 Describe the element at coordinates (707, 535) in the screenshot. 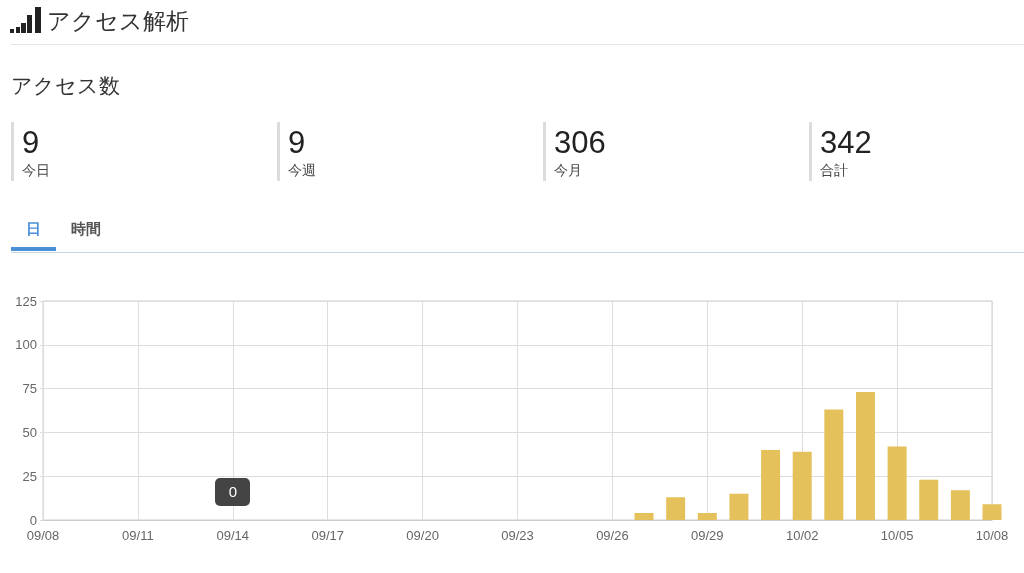

I see `x-tick-label: 09/29` at that location.